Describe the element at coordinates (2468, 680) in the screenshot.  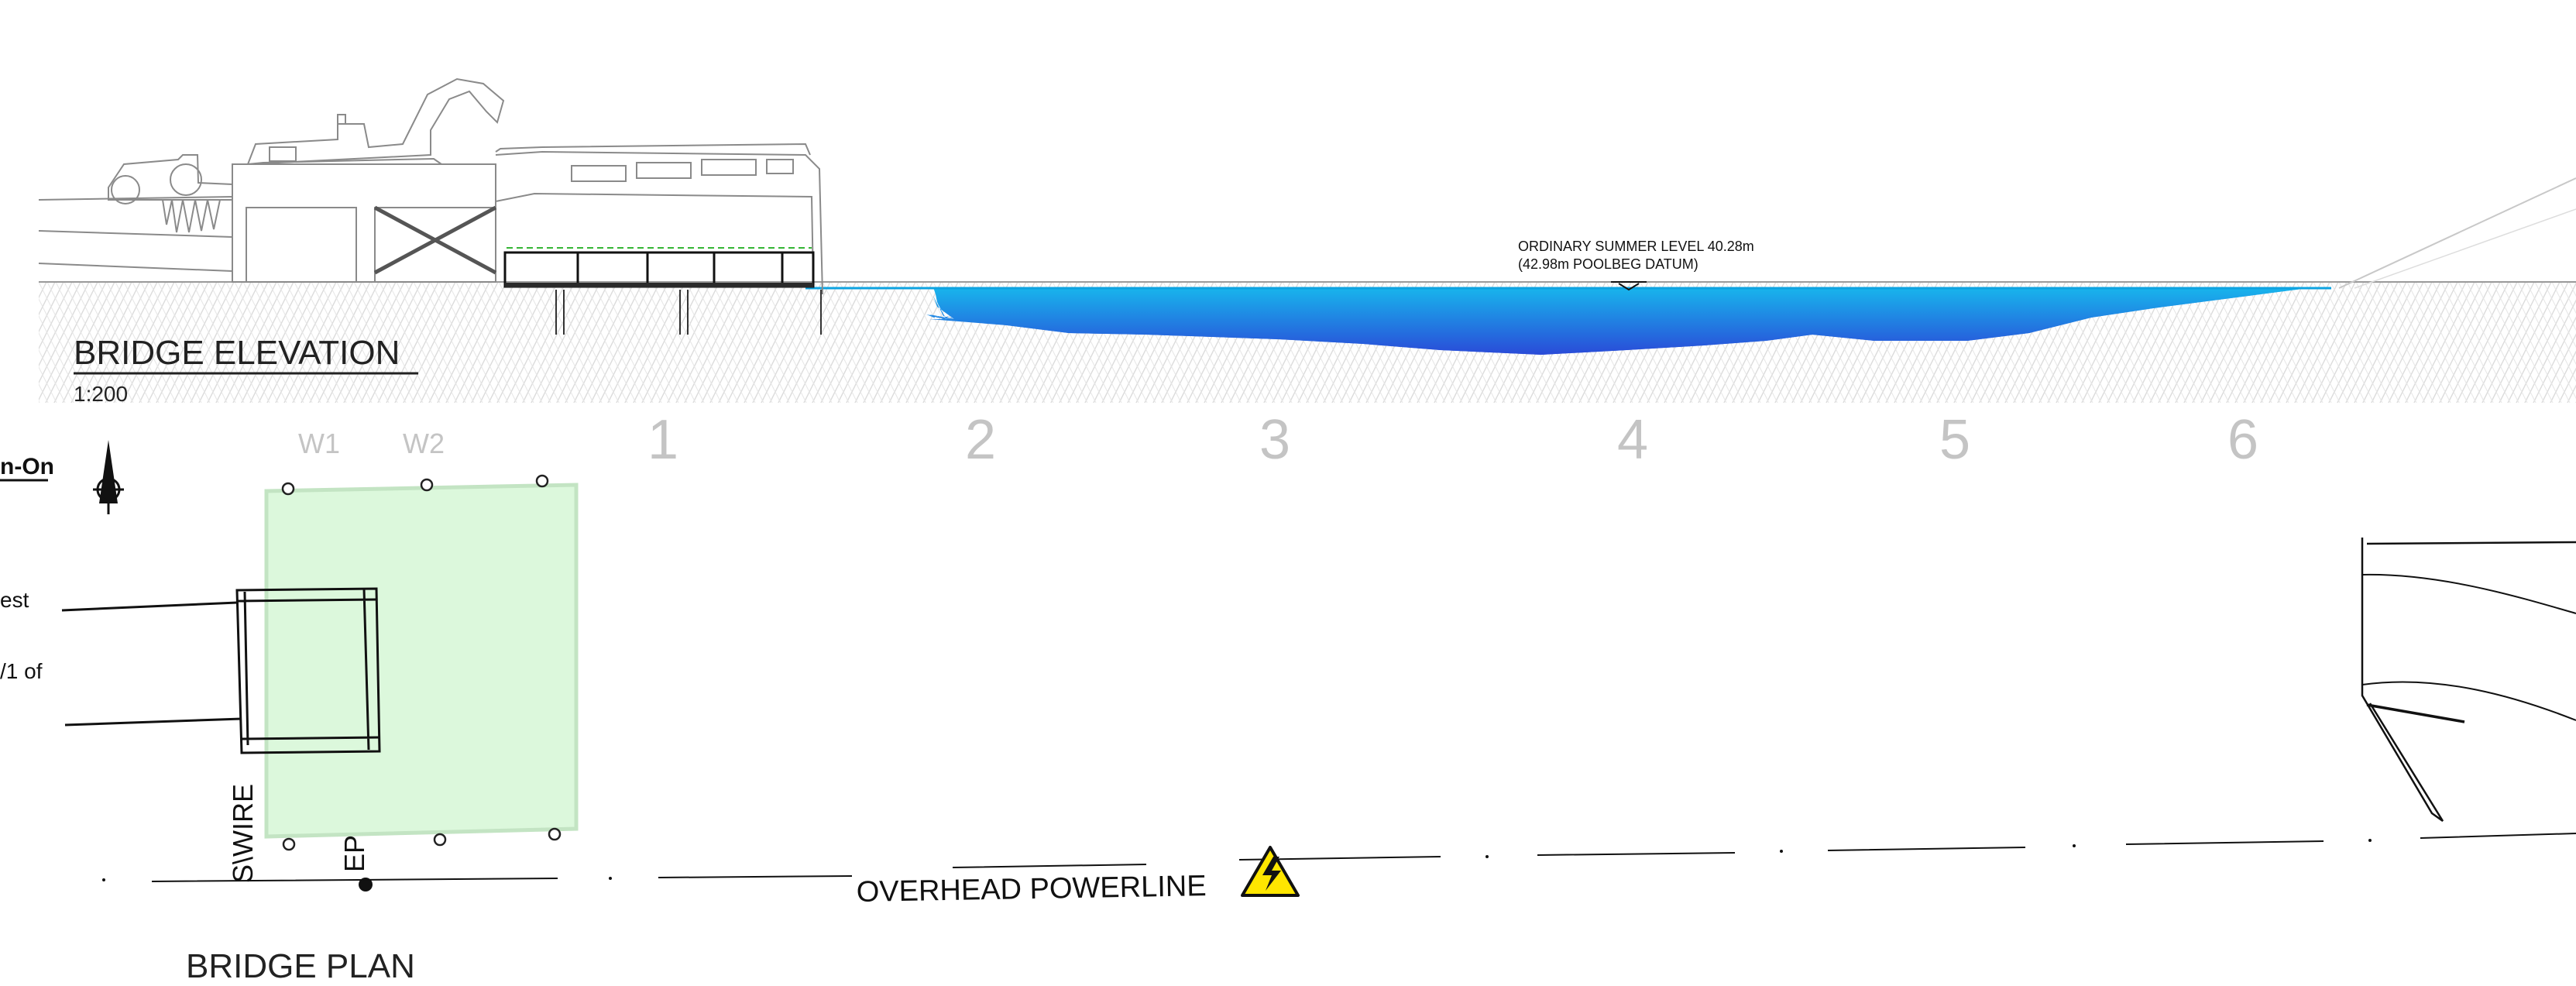
I see `right-structure` at that location.